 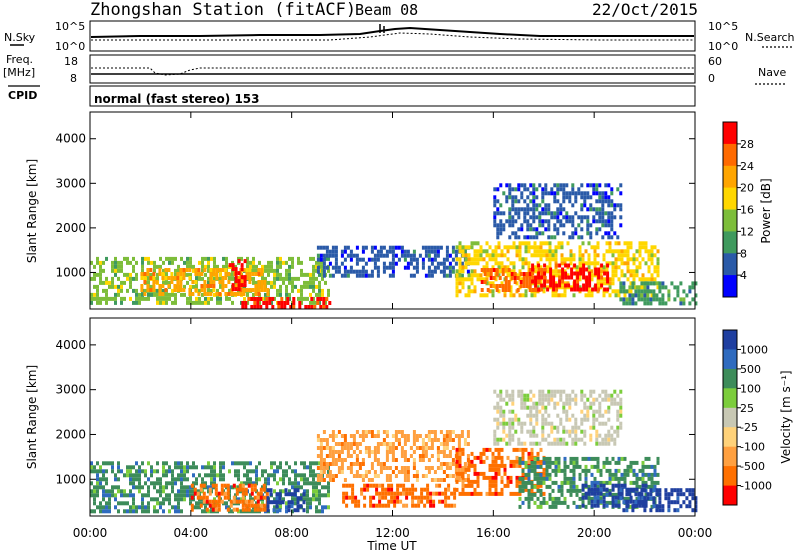 What do you see at coordinates (730, 476) in the screenshot?
I see `colorbar-segment` at bounding box center [730, 476].